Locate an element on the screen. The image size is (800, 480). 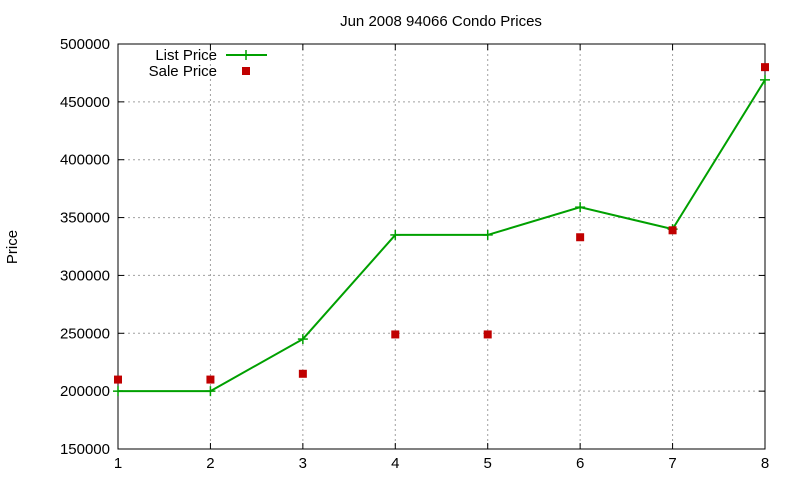
x-tick-label: 5 is located at coordinates (488, 463).